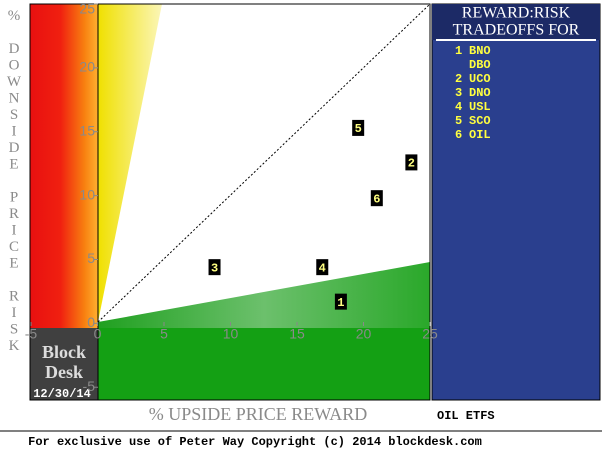 The width and height of the screenshot is (602, 460). I want to click on legend-name: USL, so click(480, 107).